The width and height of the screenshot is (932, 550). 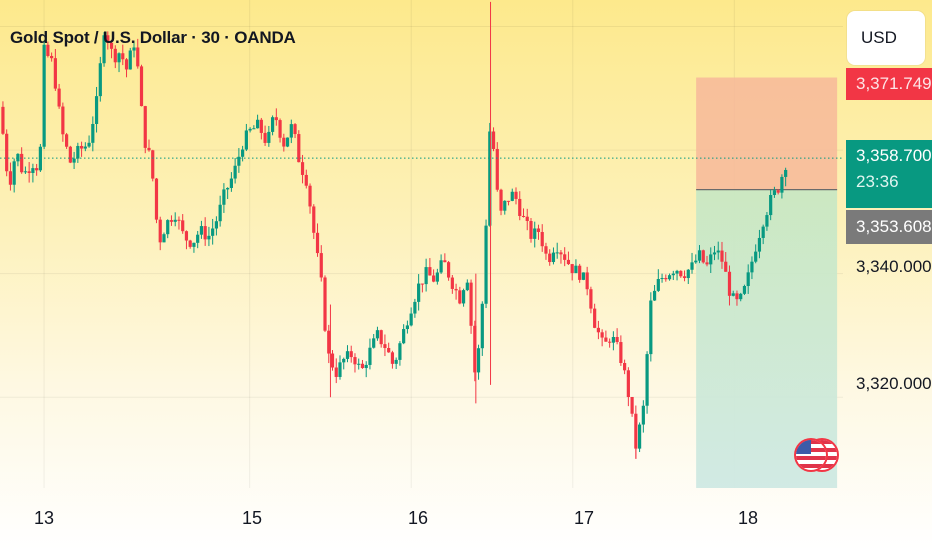 What do you see at coordinates (767, 133) in the screenshot?
I see `stop-zone` at bounding box center [767, 133].